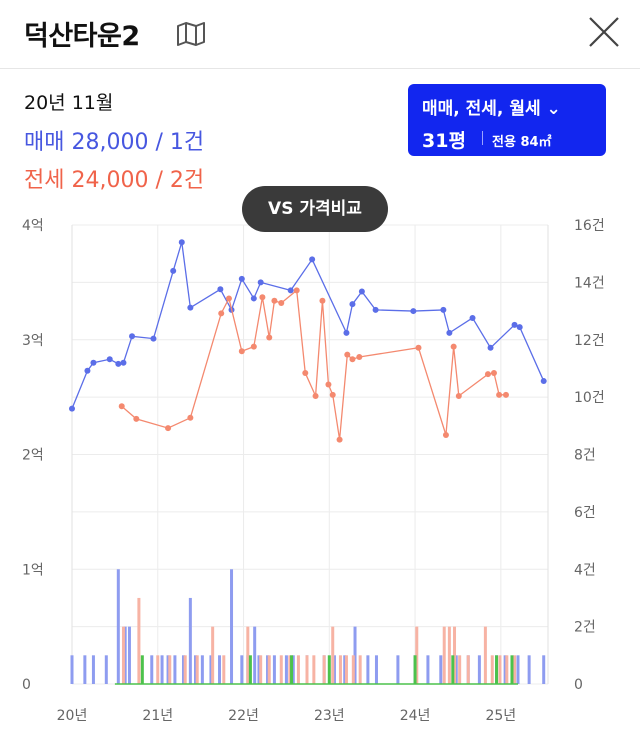  I want to click on y-left-tick-label: 0, so click(26, 685).